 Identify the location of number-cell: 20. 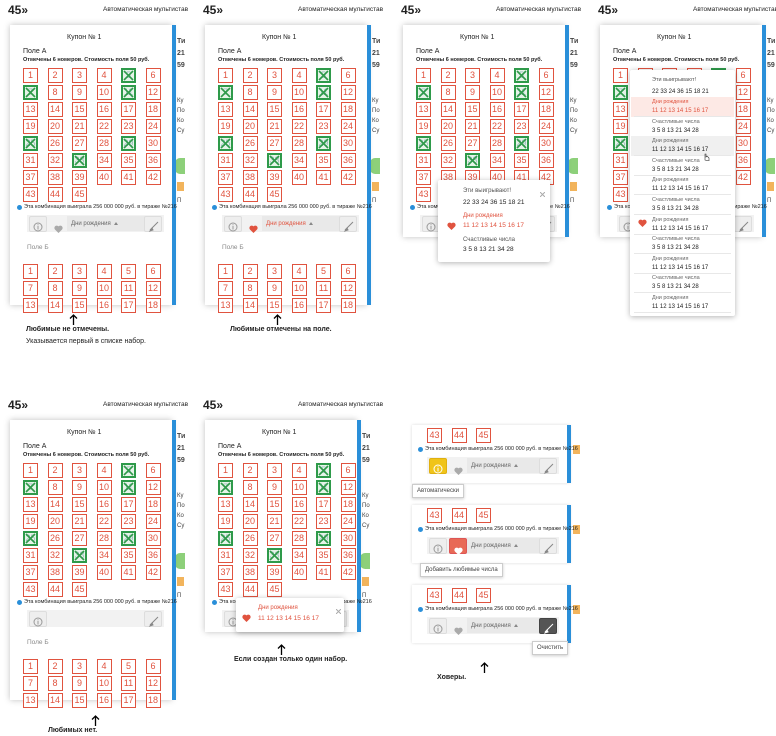
(448, 126).